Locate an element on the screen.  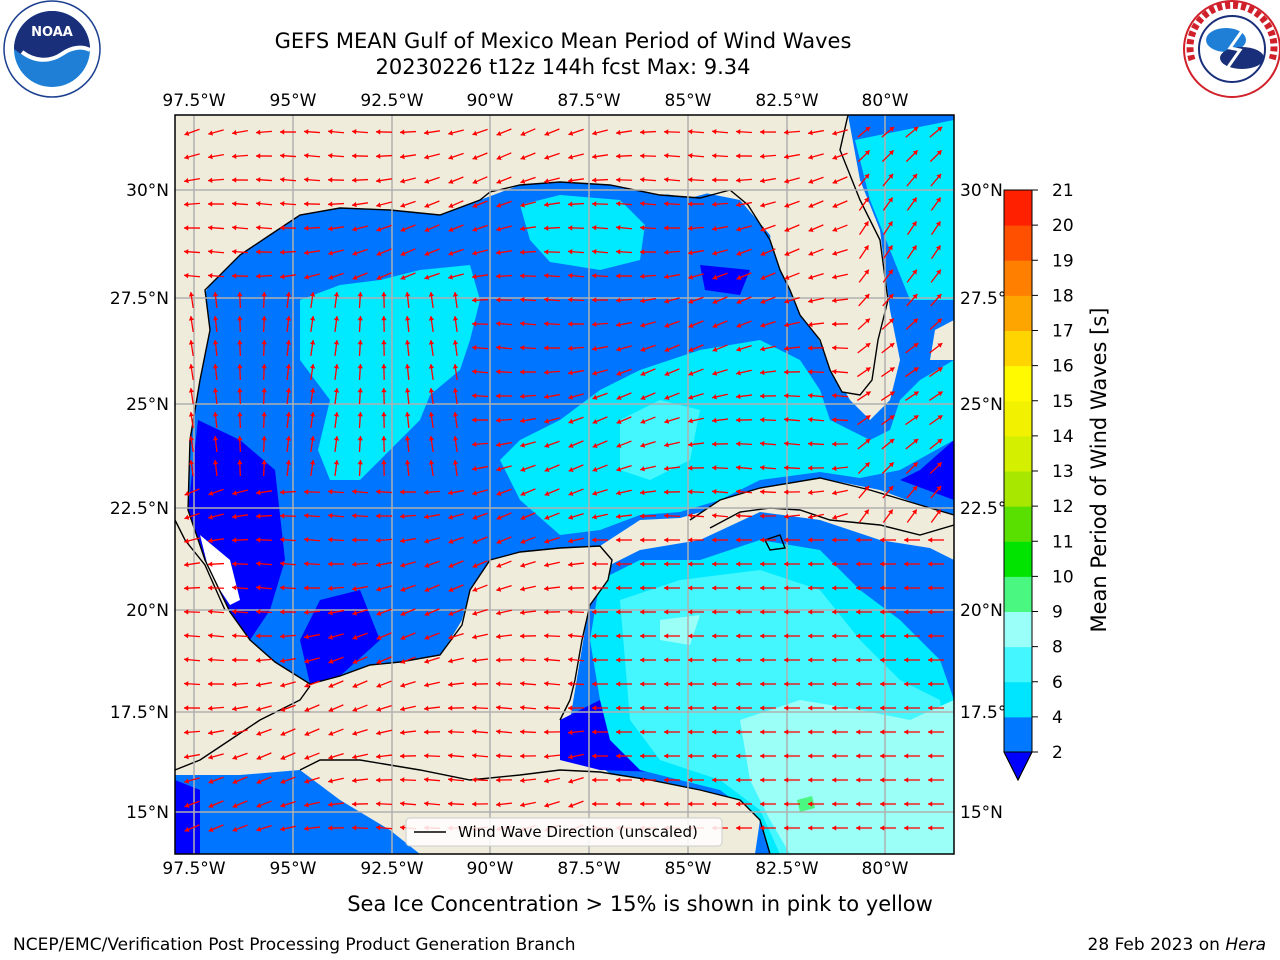
lon-label-top: 85°W is located at coordinates (688, 101).